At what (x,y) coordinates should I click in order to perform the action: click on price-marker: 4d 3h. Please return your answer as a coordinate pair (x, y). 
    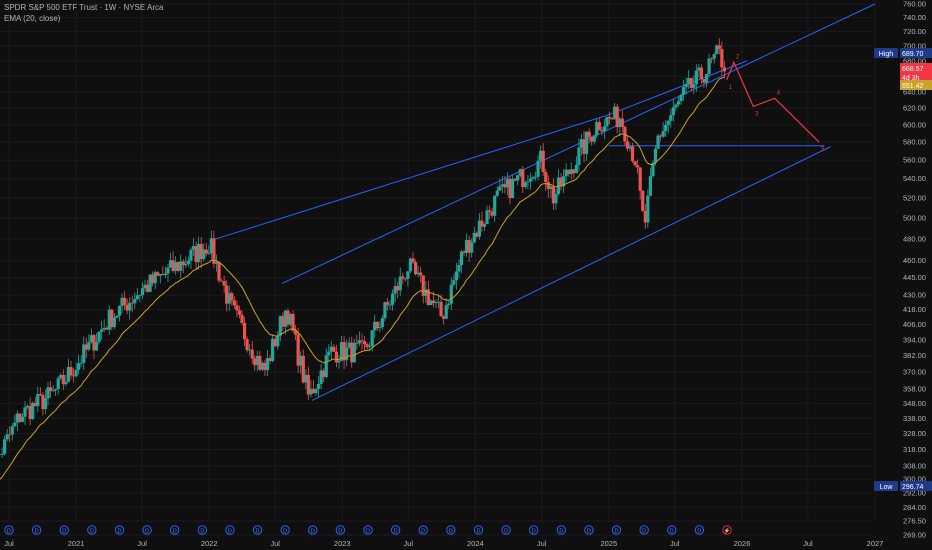
    Looking at the image, I should click on (916, 77).